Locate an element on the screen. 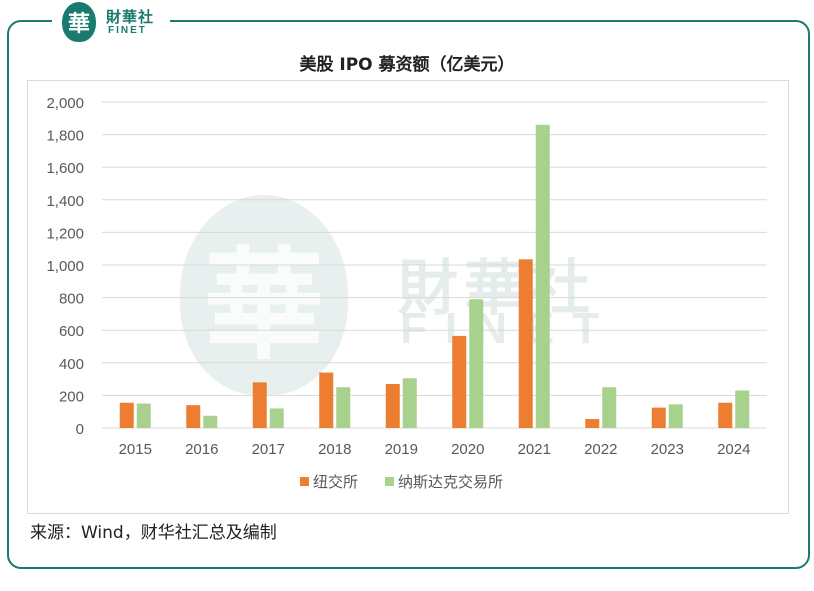 The image size is (814, 591). y-tick-label: 1,600 is located at coordinates (65, 168).